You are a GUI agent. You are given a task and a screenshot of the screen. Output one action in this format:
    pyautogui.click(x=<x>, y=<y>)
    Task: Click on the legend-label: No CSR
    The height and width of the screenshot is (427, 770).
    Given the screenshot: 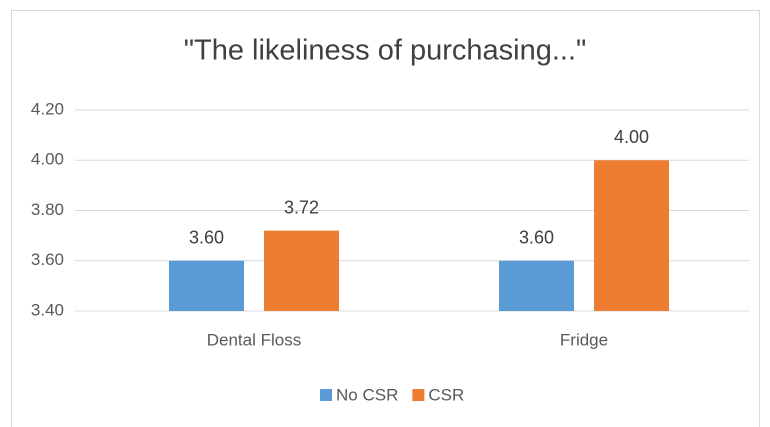 What is the action you would take?
    pyautogui.click(x=367, y=394)
    